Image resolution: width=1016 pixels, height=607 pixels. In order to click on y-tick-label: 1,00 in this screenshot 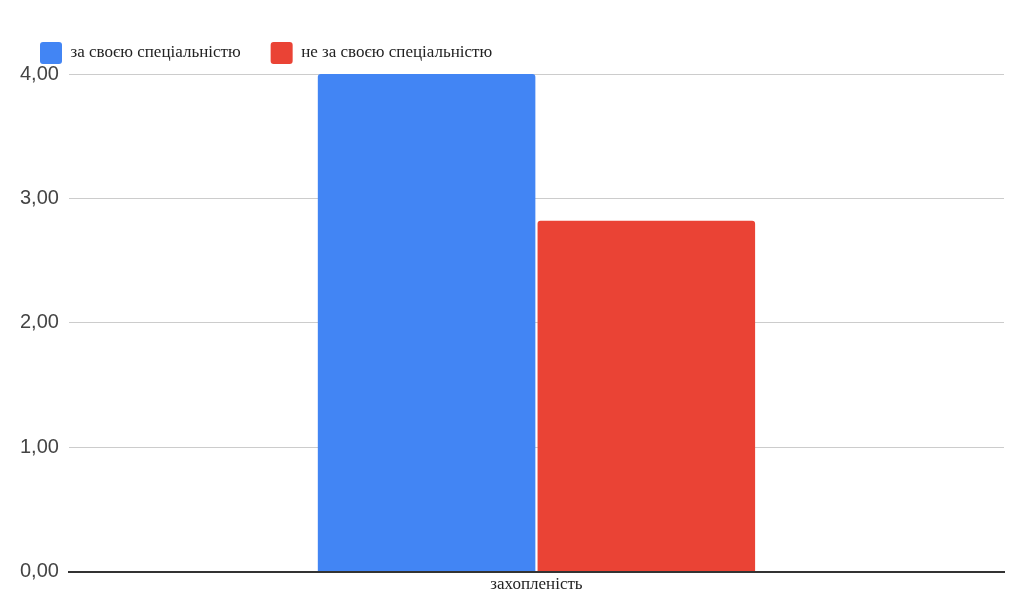, I will do `click(39, 445)`.